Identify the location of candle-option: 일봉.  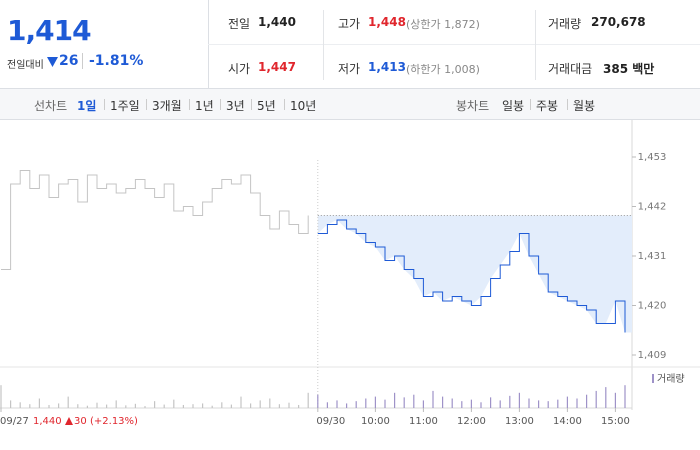
(513, 106).